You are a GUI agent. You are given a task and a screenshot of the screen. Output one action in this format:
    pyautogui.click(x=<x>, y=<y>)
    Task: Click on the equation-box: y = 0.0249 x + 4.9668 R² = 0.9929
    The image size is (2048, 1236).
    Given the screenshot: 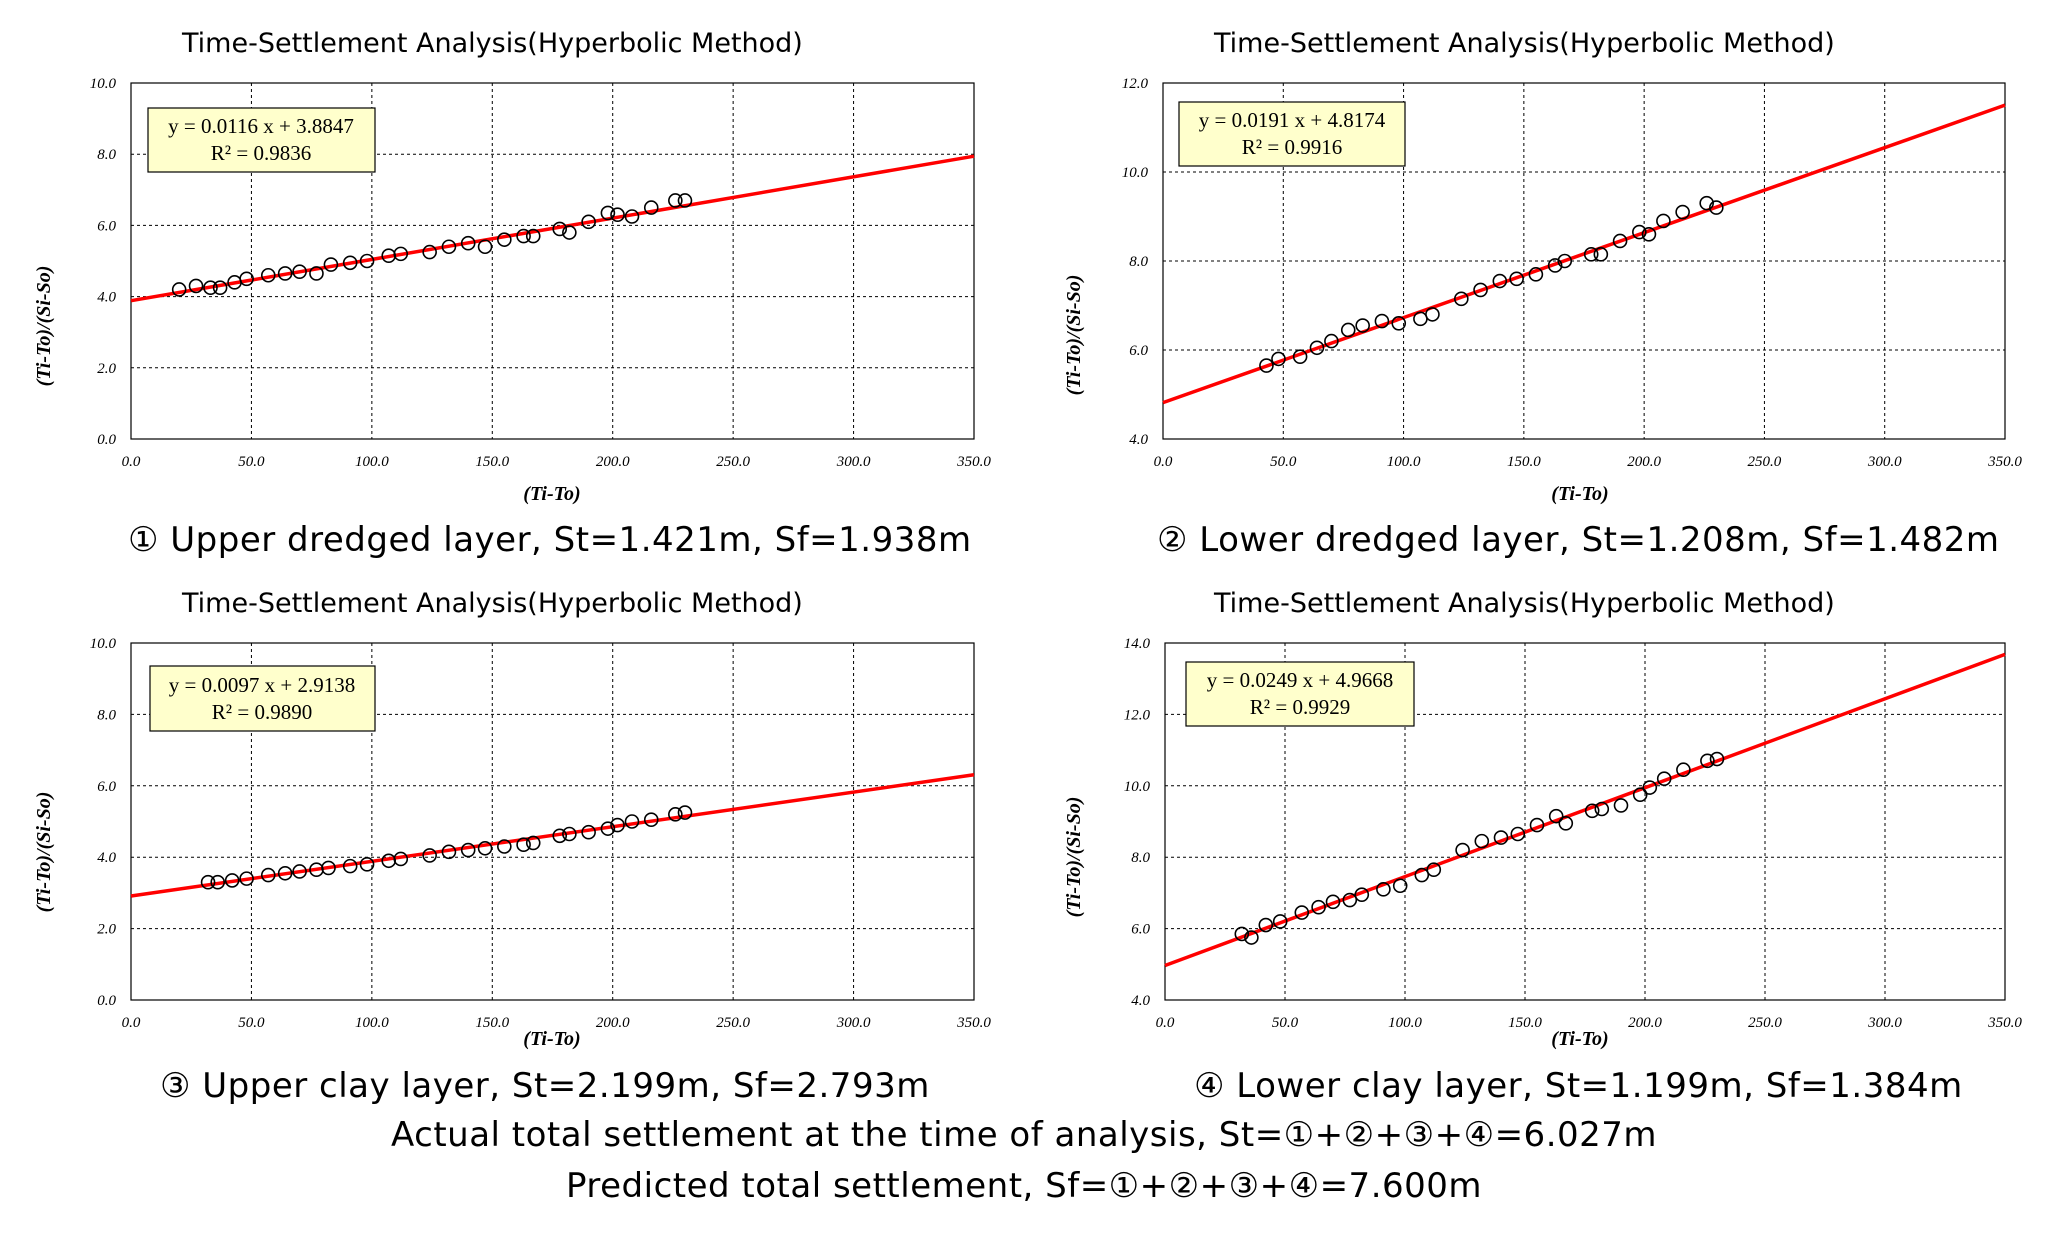 What is the action you would take?
    pyautogui.click(x=1300, y=694)
    